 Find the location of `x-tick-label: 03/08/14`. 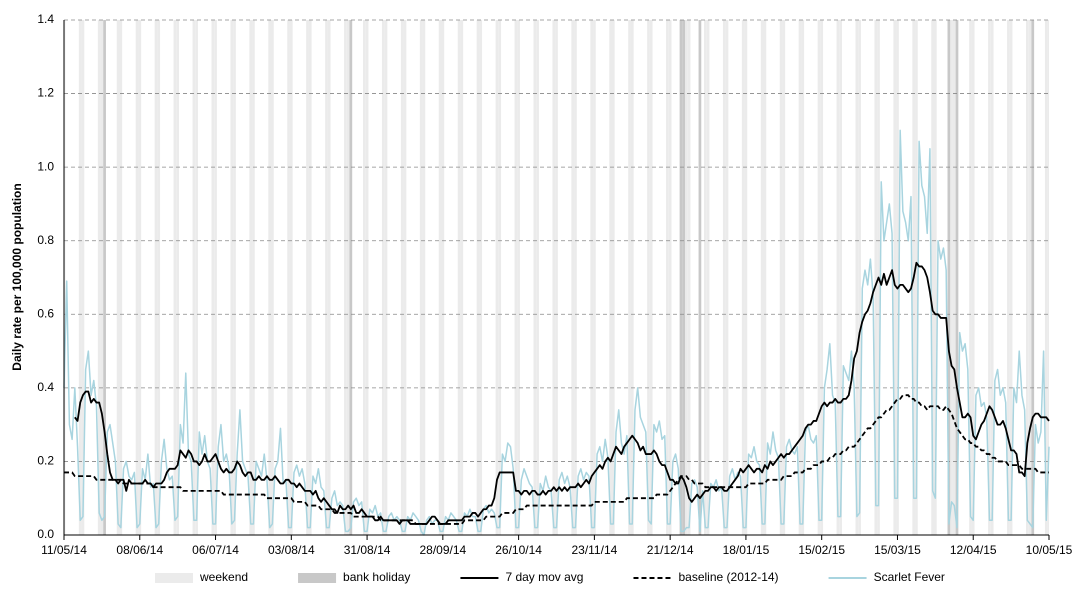

x-tick-label: 03/08/14 is located at coordinates (291, 550).